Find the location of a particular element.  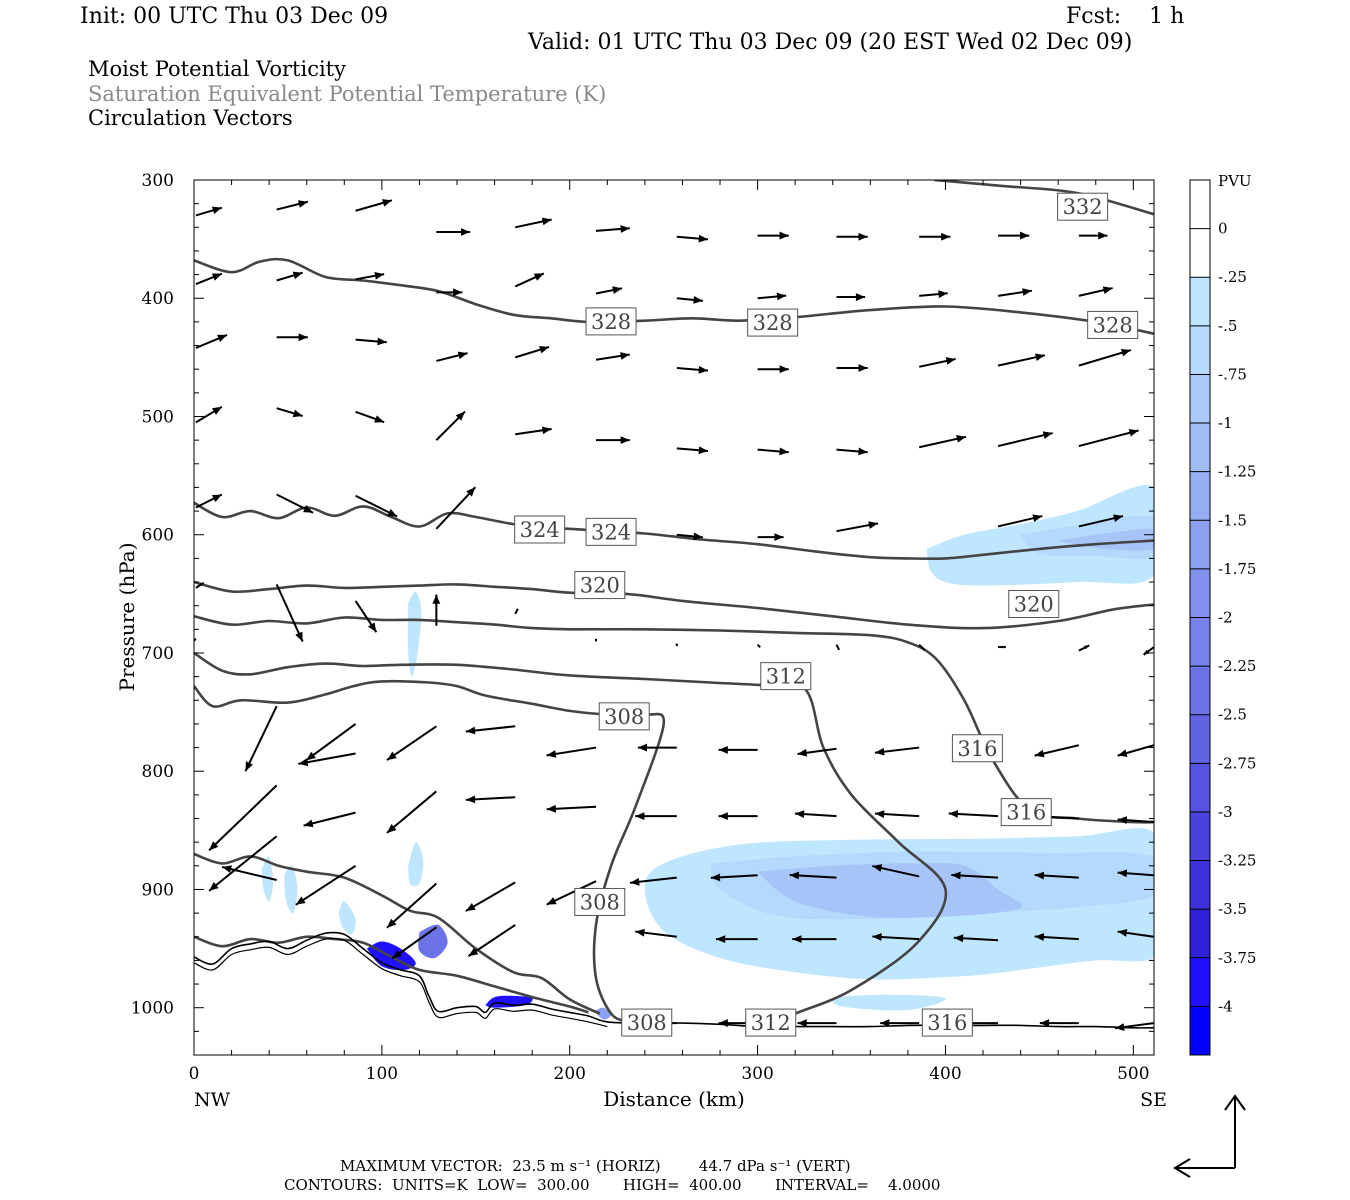

endpoint-left: NW is located at coordinates (212, 1100).